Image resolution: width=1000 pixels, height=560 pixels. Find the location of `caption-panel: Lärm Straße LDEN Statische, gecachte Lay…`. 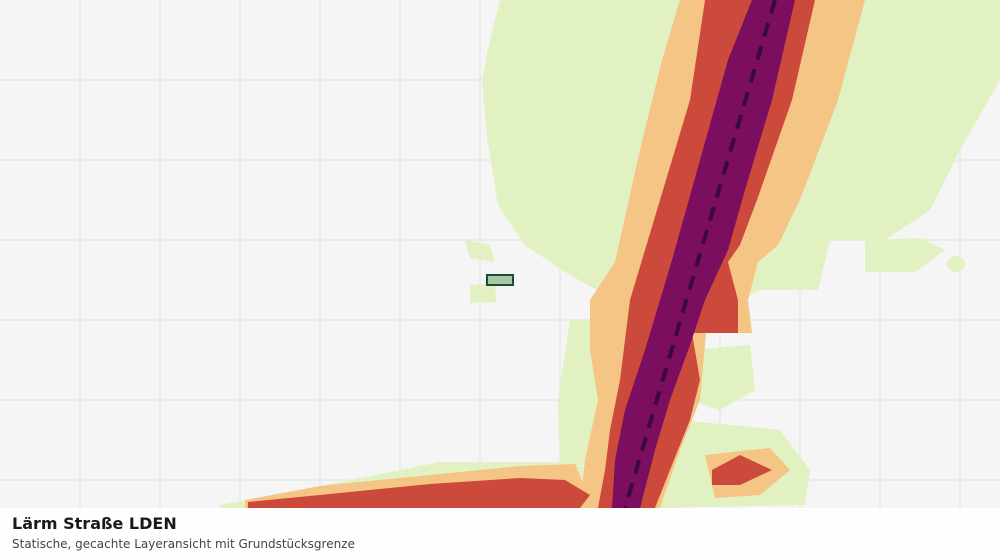

caption-panel: Lärm Straße LDEN Statische, gecachte Lay… is located at coordinates (500, 534).